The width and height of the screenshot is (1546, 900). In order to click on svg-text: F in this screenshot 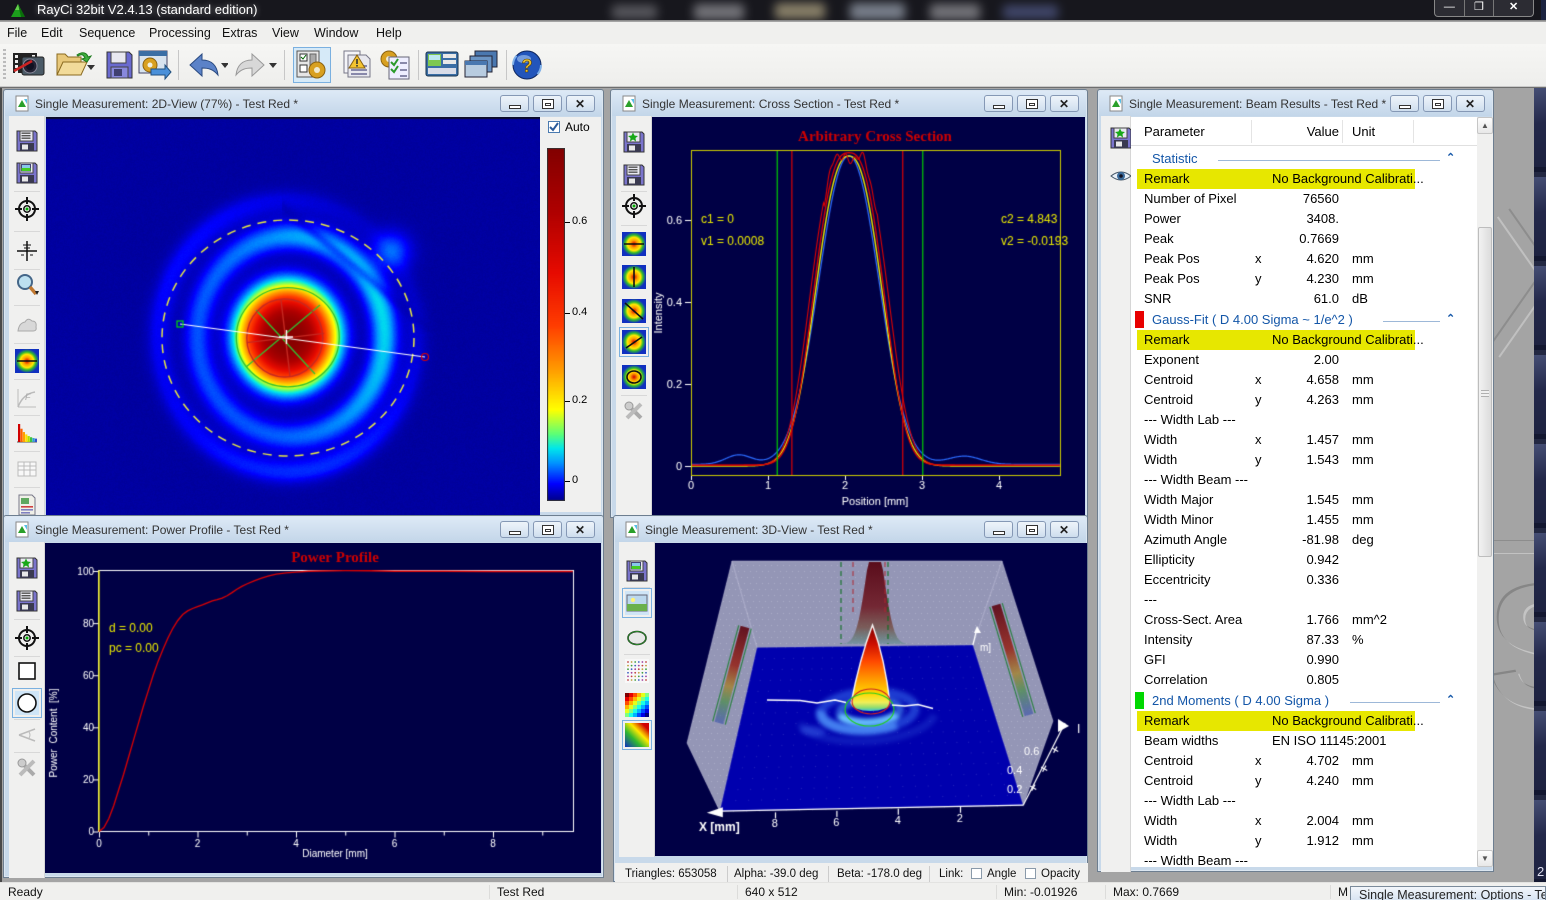, I will do `click(28, 397)`.